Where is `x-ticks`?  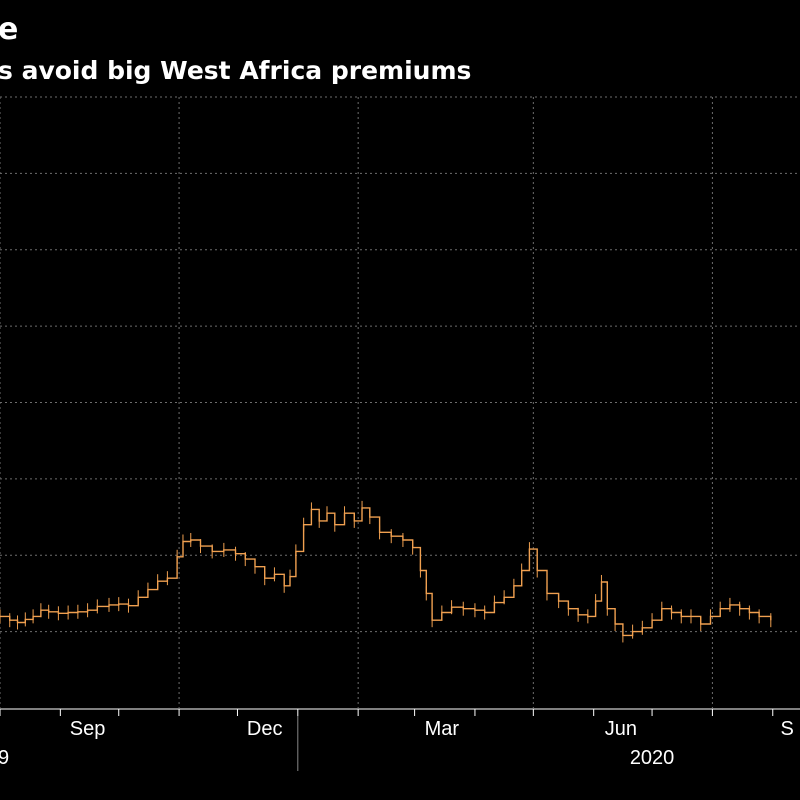
x-ticks is located at coordinates (387, 712).